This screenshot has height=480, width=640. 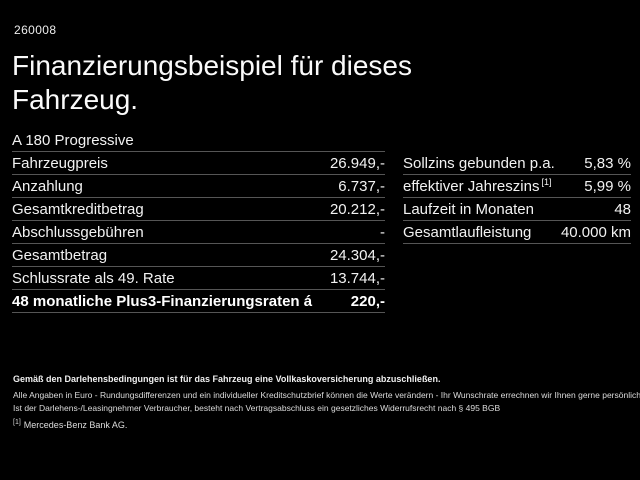 What do you see at coordinates (93, 278) in the screenshot?
I see `row-label: Schlussrate als 49. Rate` at bounding box center [93, 278].